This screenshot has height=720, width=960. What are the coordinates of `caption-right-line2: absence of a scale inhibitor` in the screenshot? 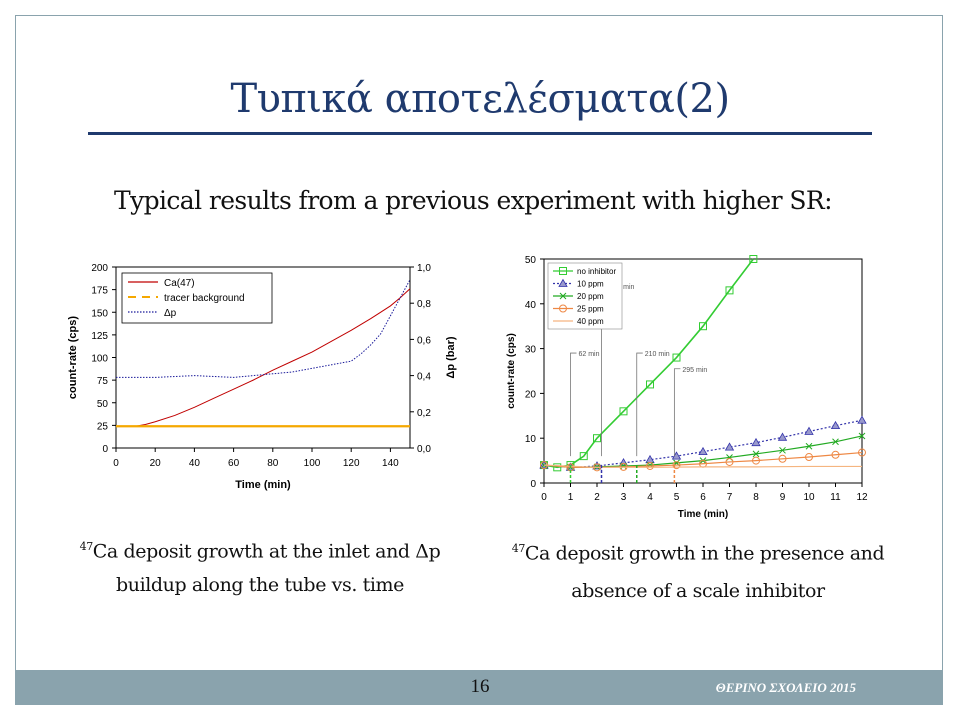 It's located at (698, 591).